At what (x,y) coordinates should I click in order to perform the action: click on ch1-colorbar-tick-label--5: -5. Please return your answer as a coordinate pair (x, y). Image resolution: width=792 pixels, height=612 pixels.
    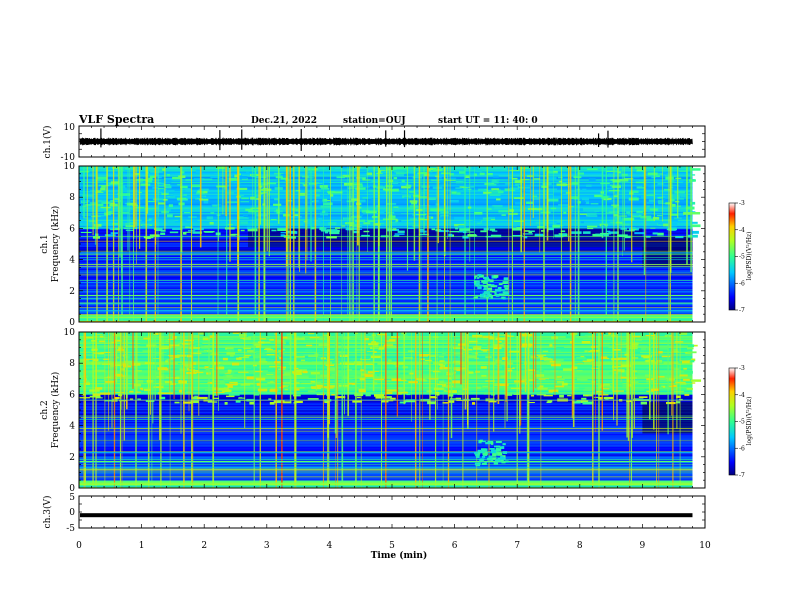
    Looking at the image, I should click on (742, 257).